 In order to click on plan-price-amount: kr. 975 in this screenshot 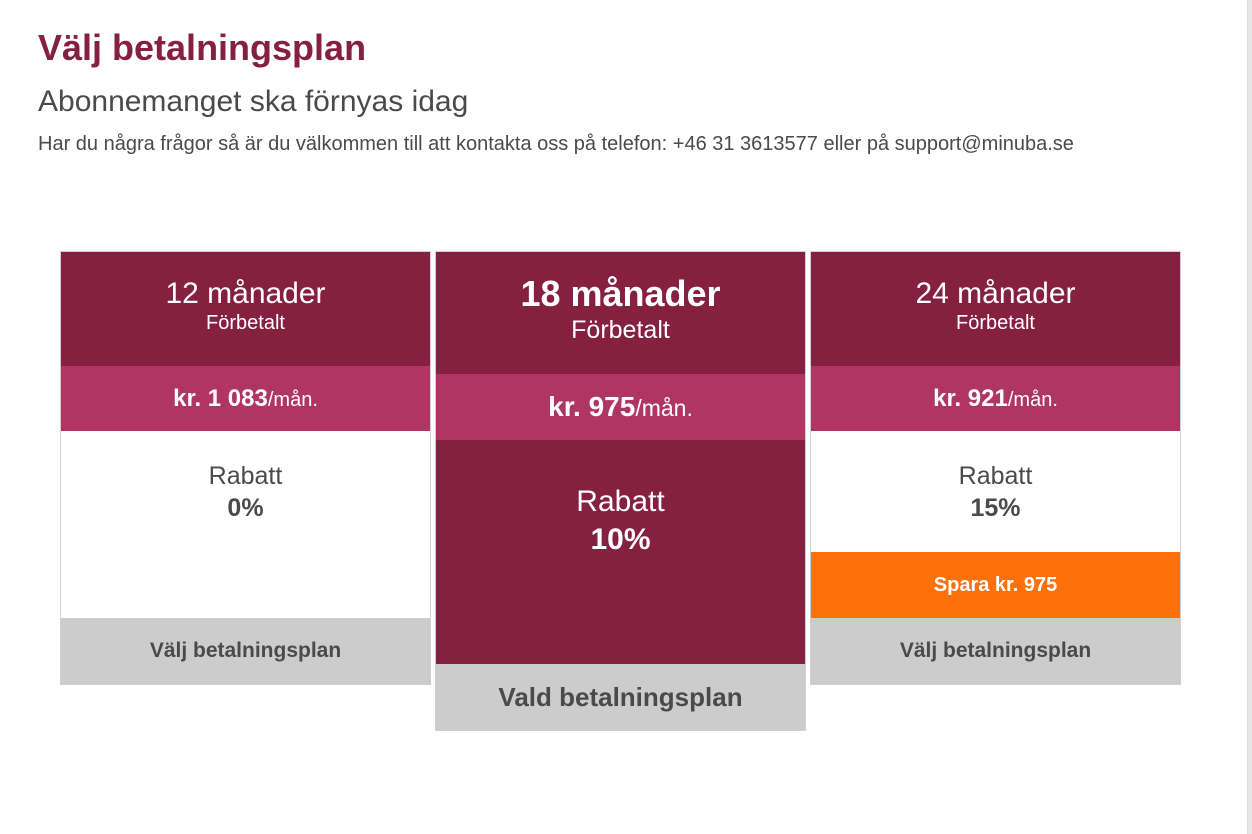, I will do `click(592, 406)`.